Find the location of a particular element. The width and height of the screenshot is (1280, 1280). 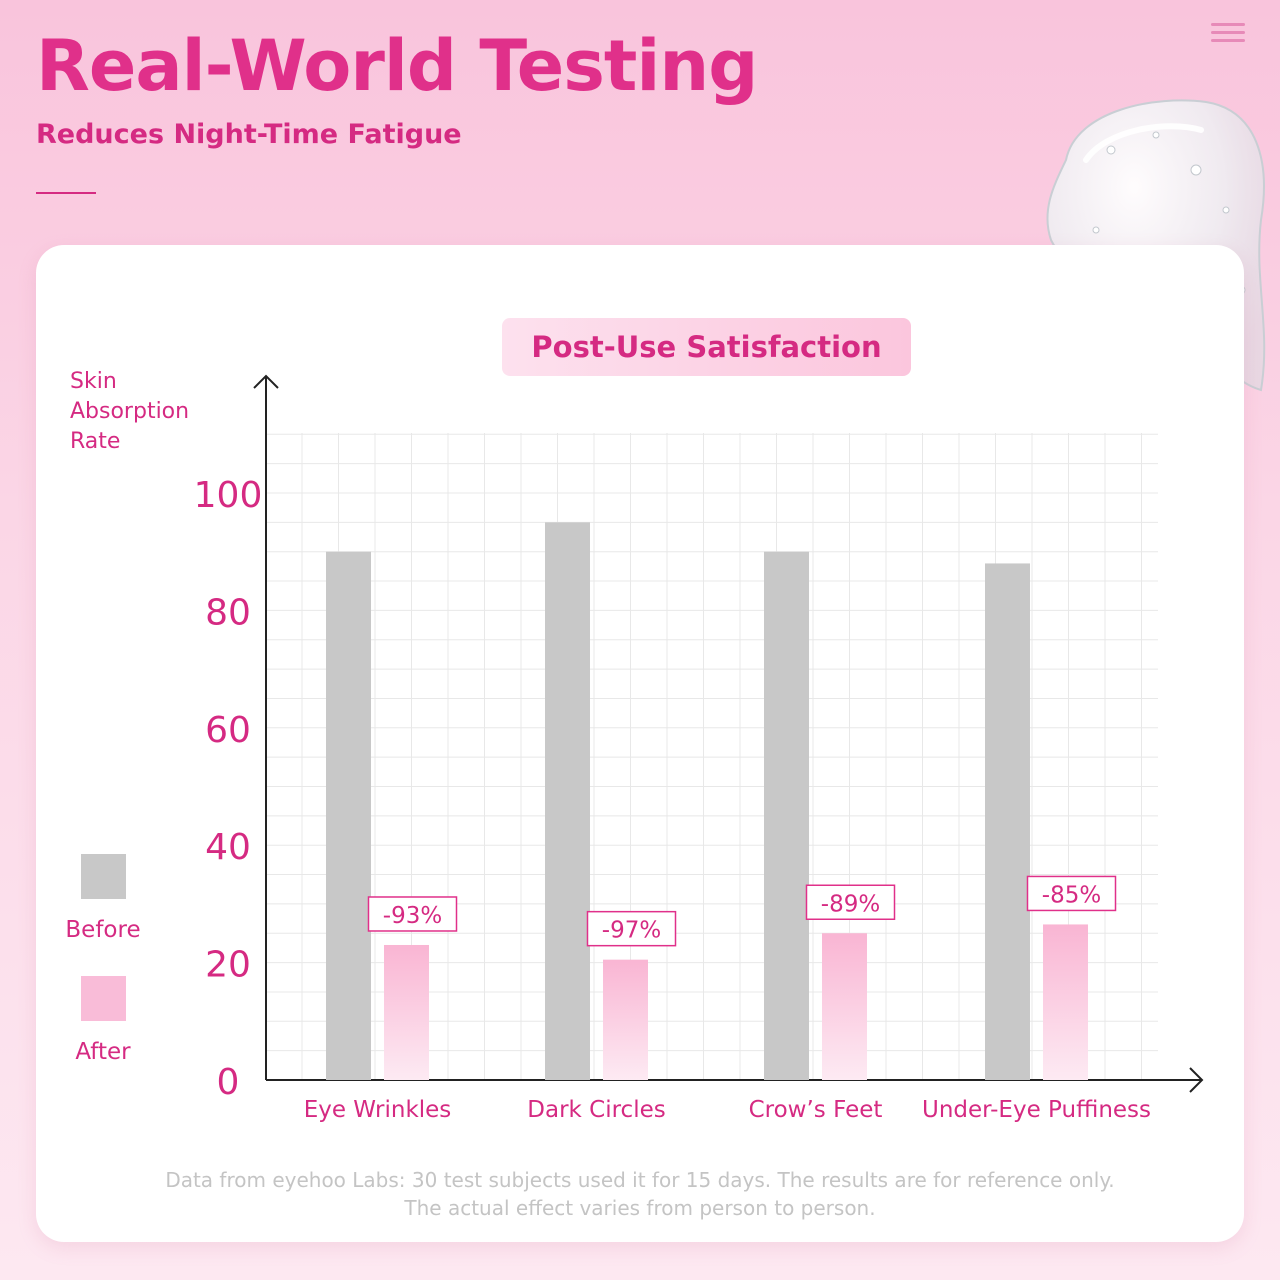

reduction-label: -97% is located at coordinates (631, 931).